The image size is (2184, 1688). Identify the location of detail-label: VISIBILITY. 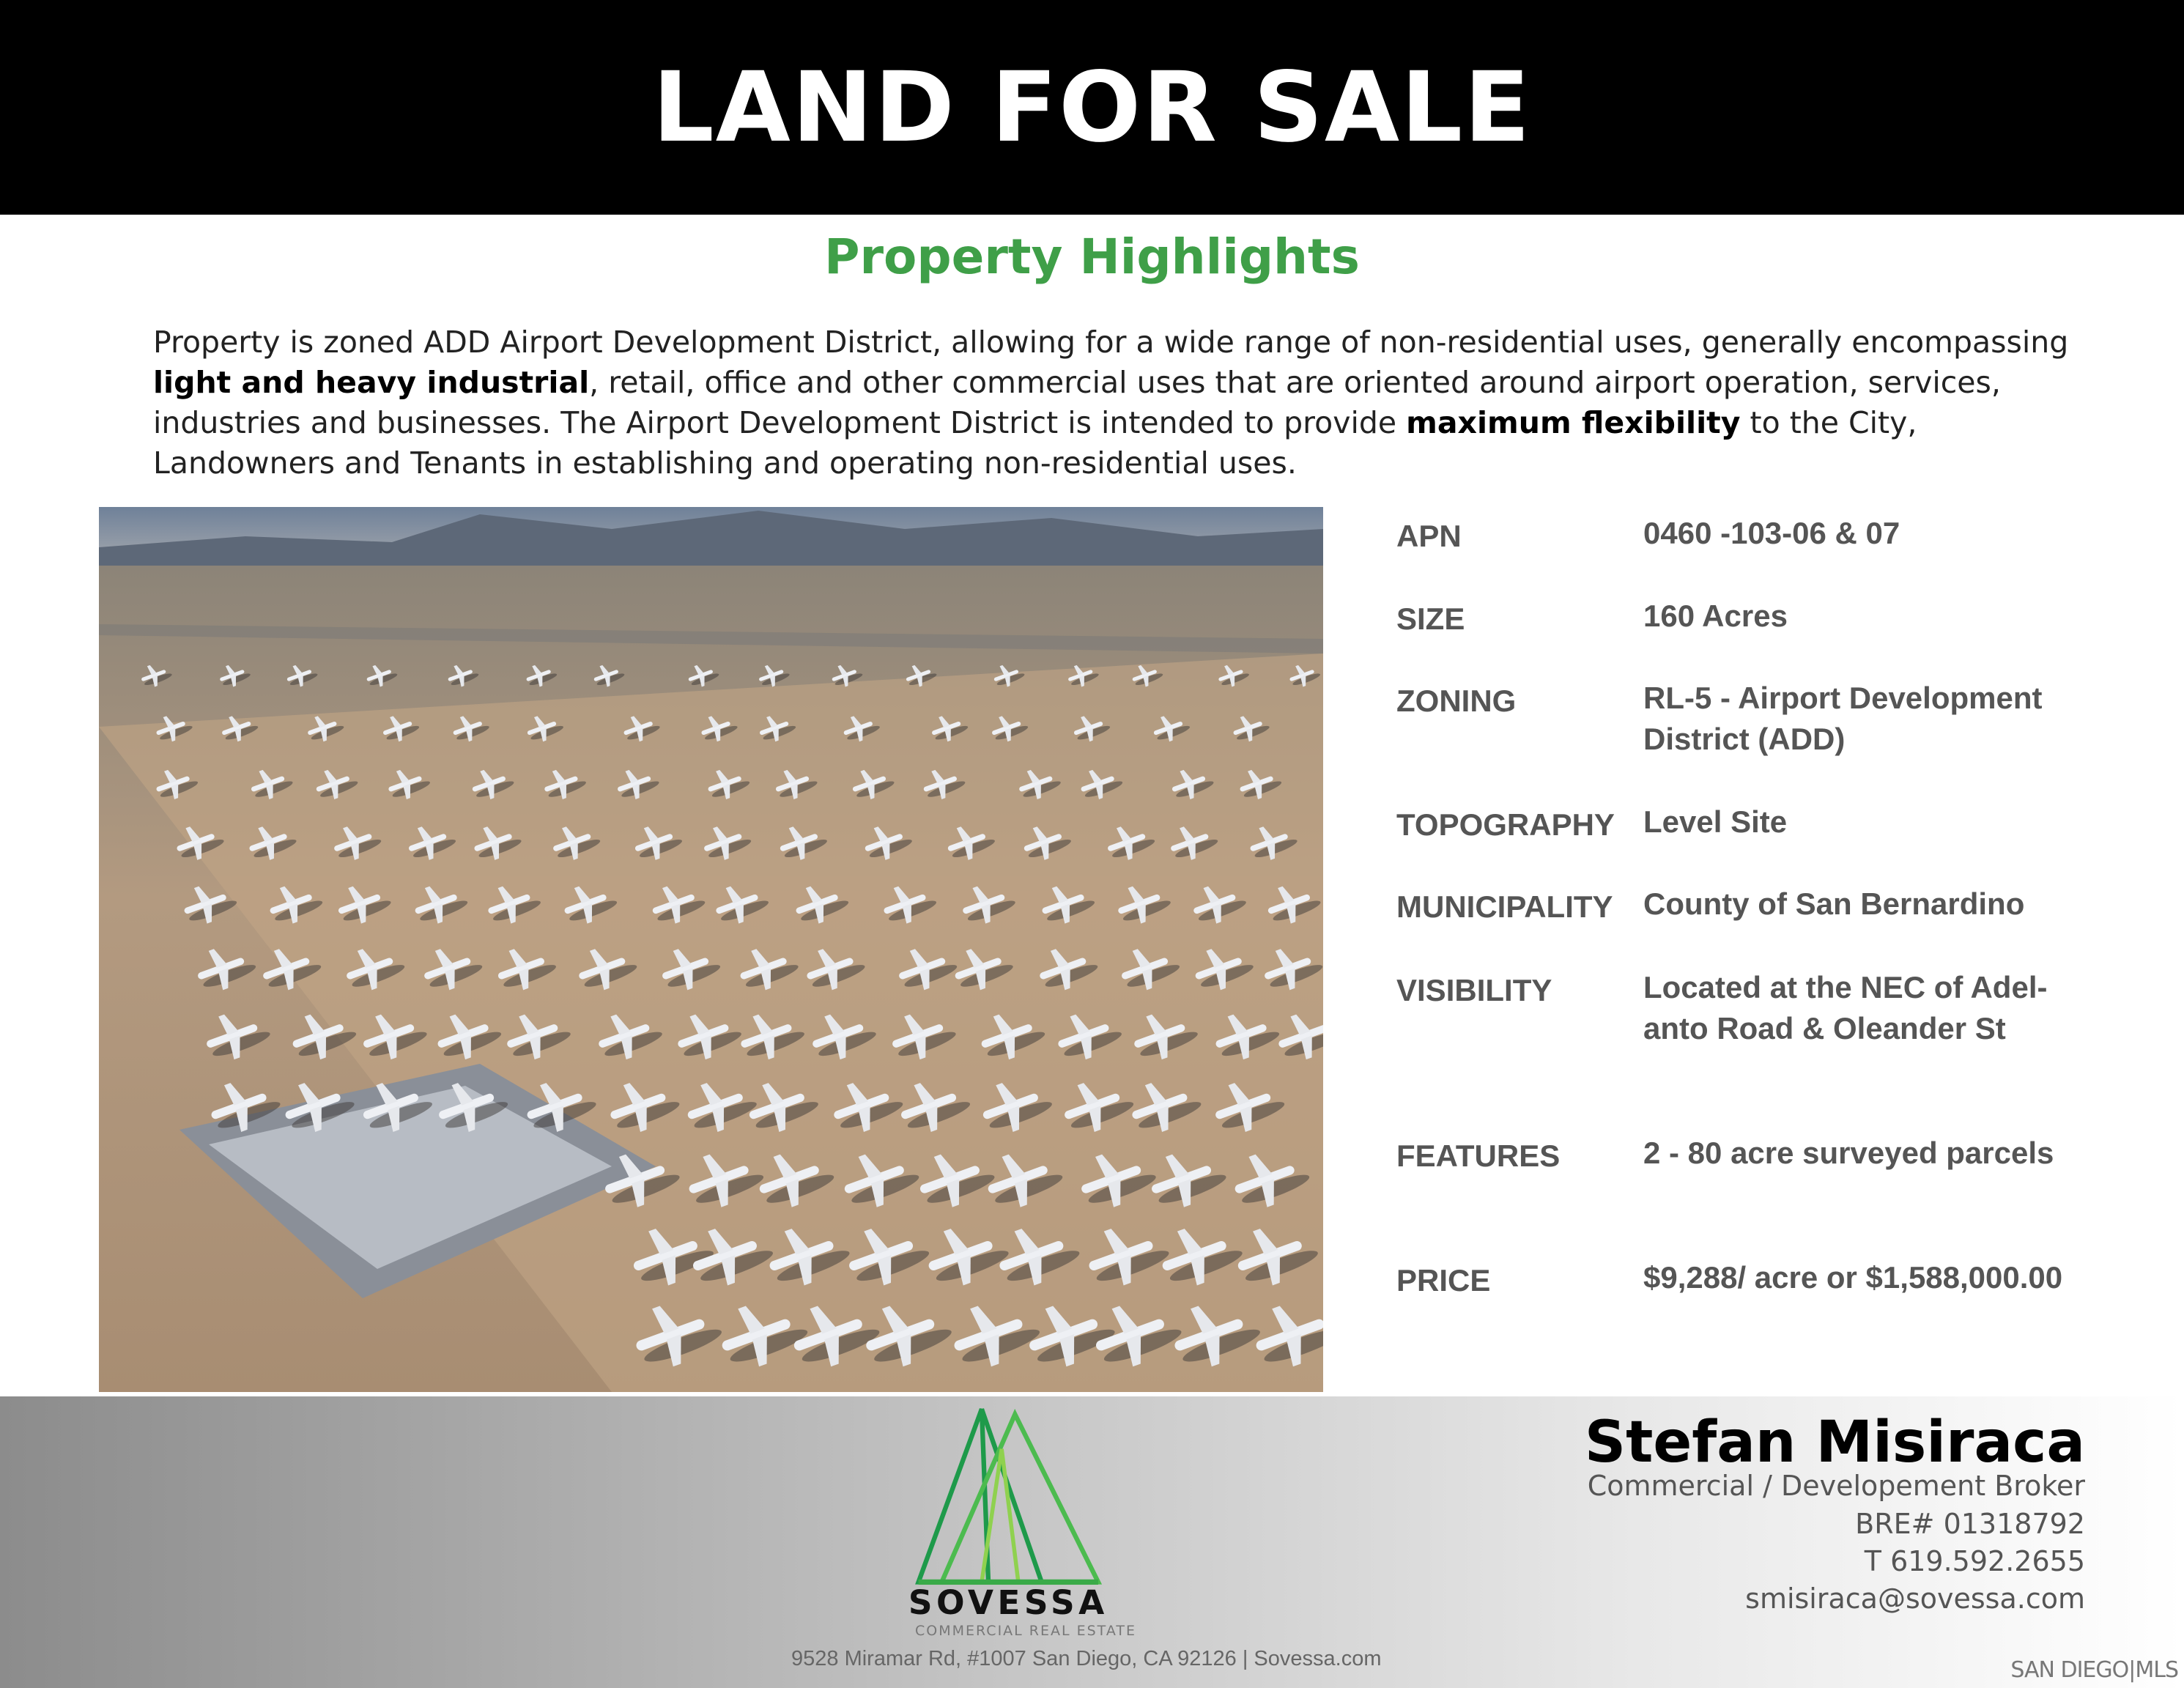
(1474, 990).